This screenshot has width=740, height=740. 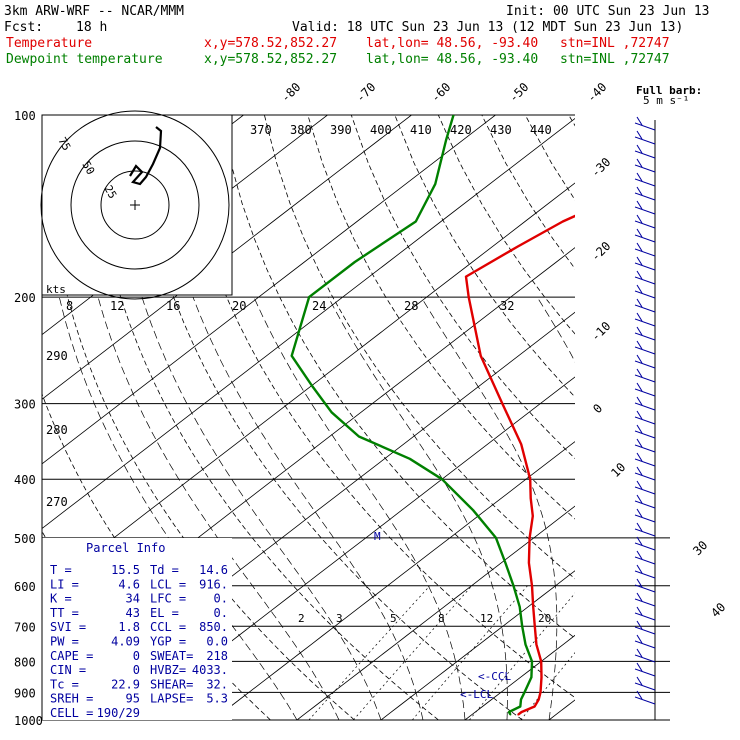 What do you see at coordinates (339, 618) in the screenshot?
I see `mixing-label-3: 3` at bounding box center [339, 618].